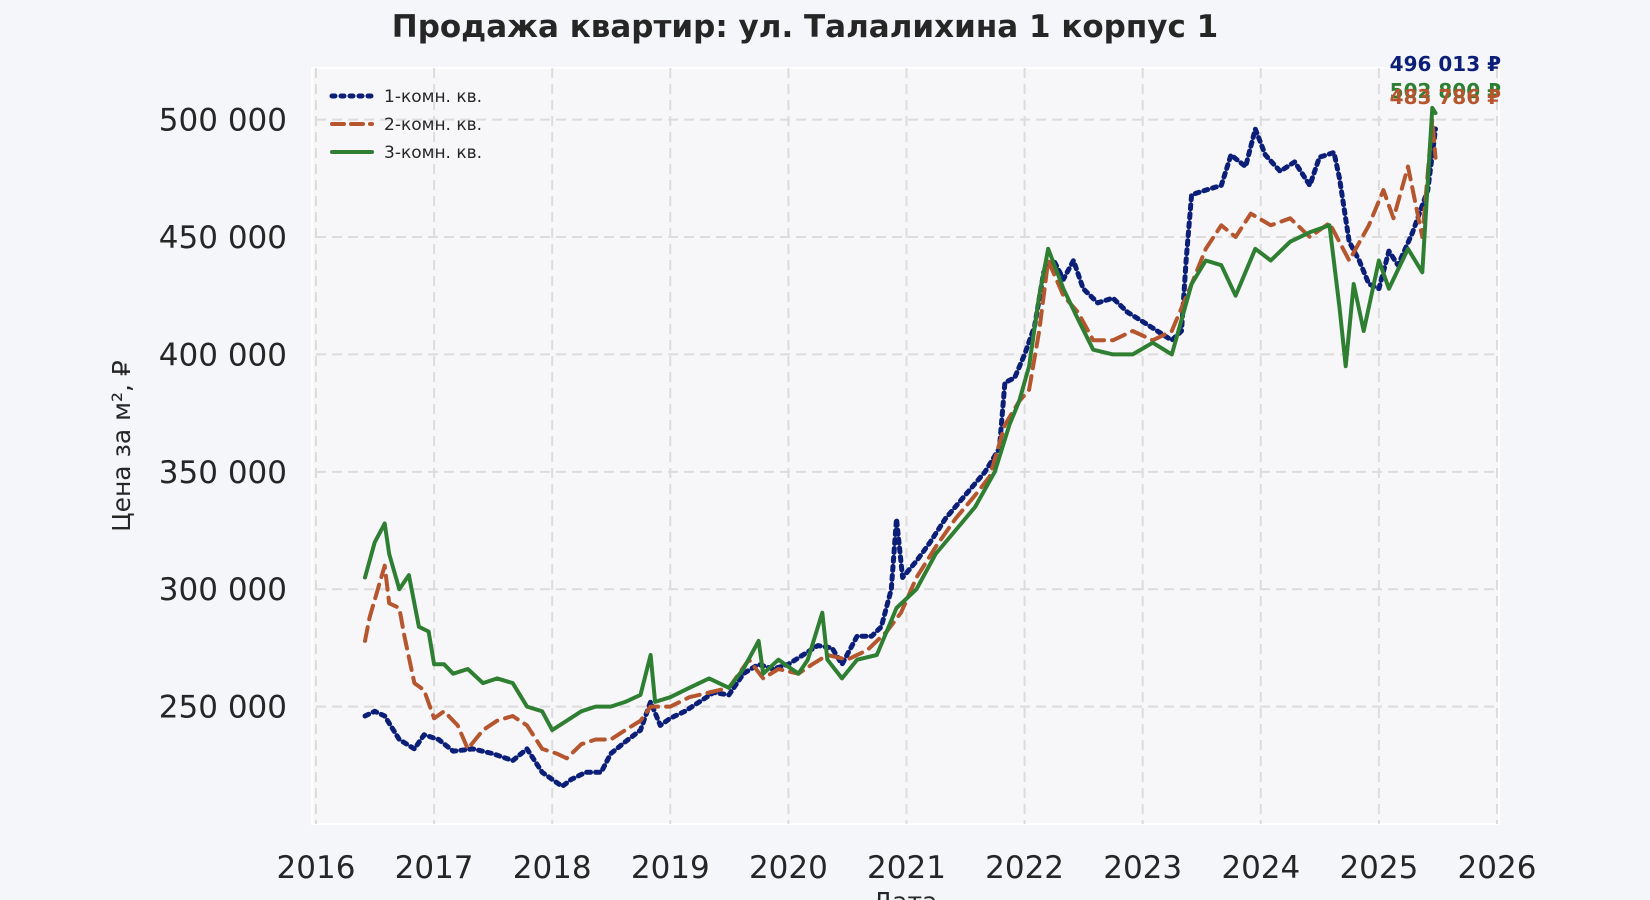 Image resolution: width=1650 pixels, height=900 pixels. I want to click on y-tick-label: 400 000, so click(223, 355).